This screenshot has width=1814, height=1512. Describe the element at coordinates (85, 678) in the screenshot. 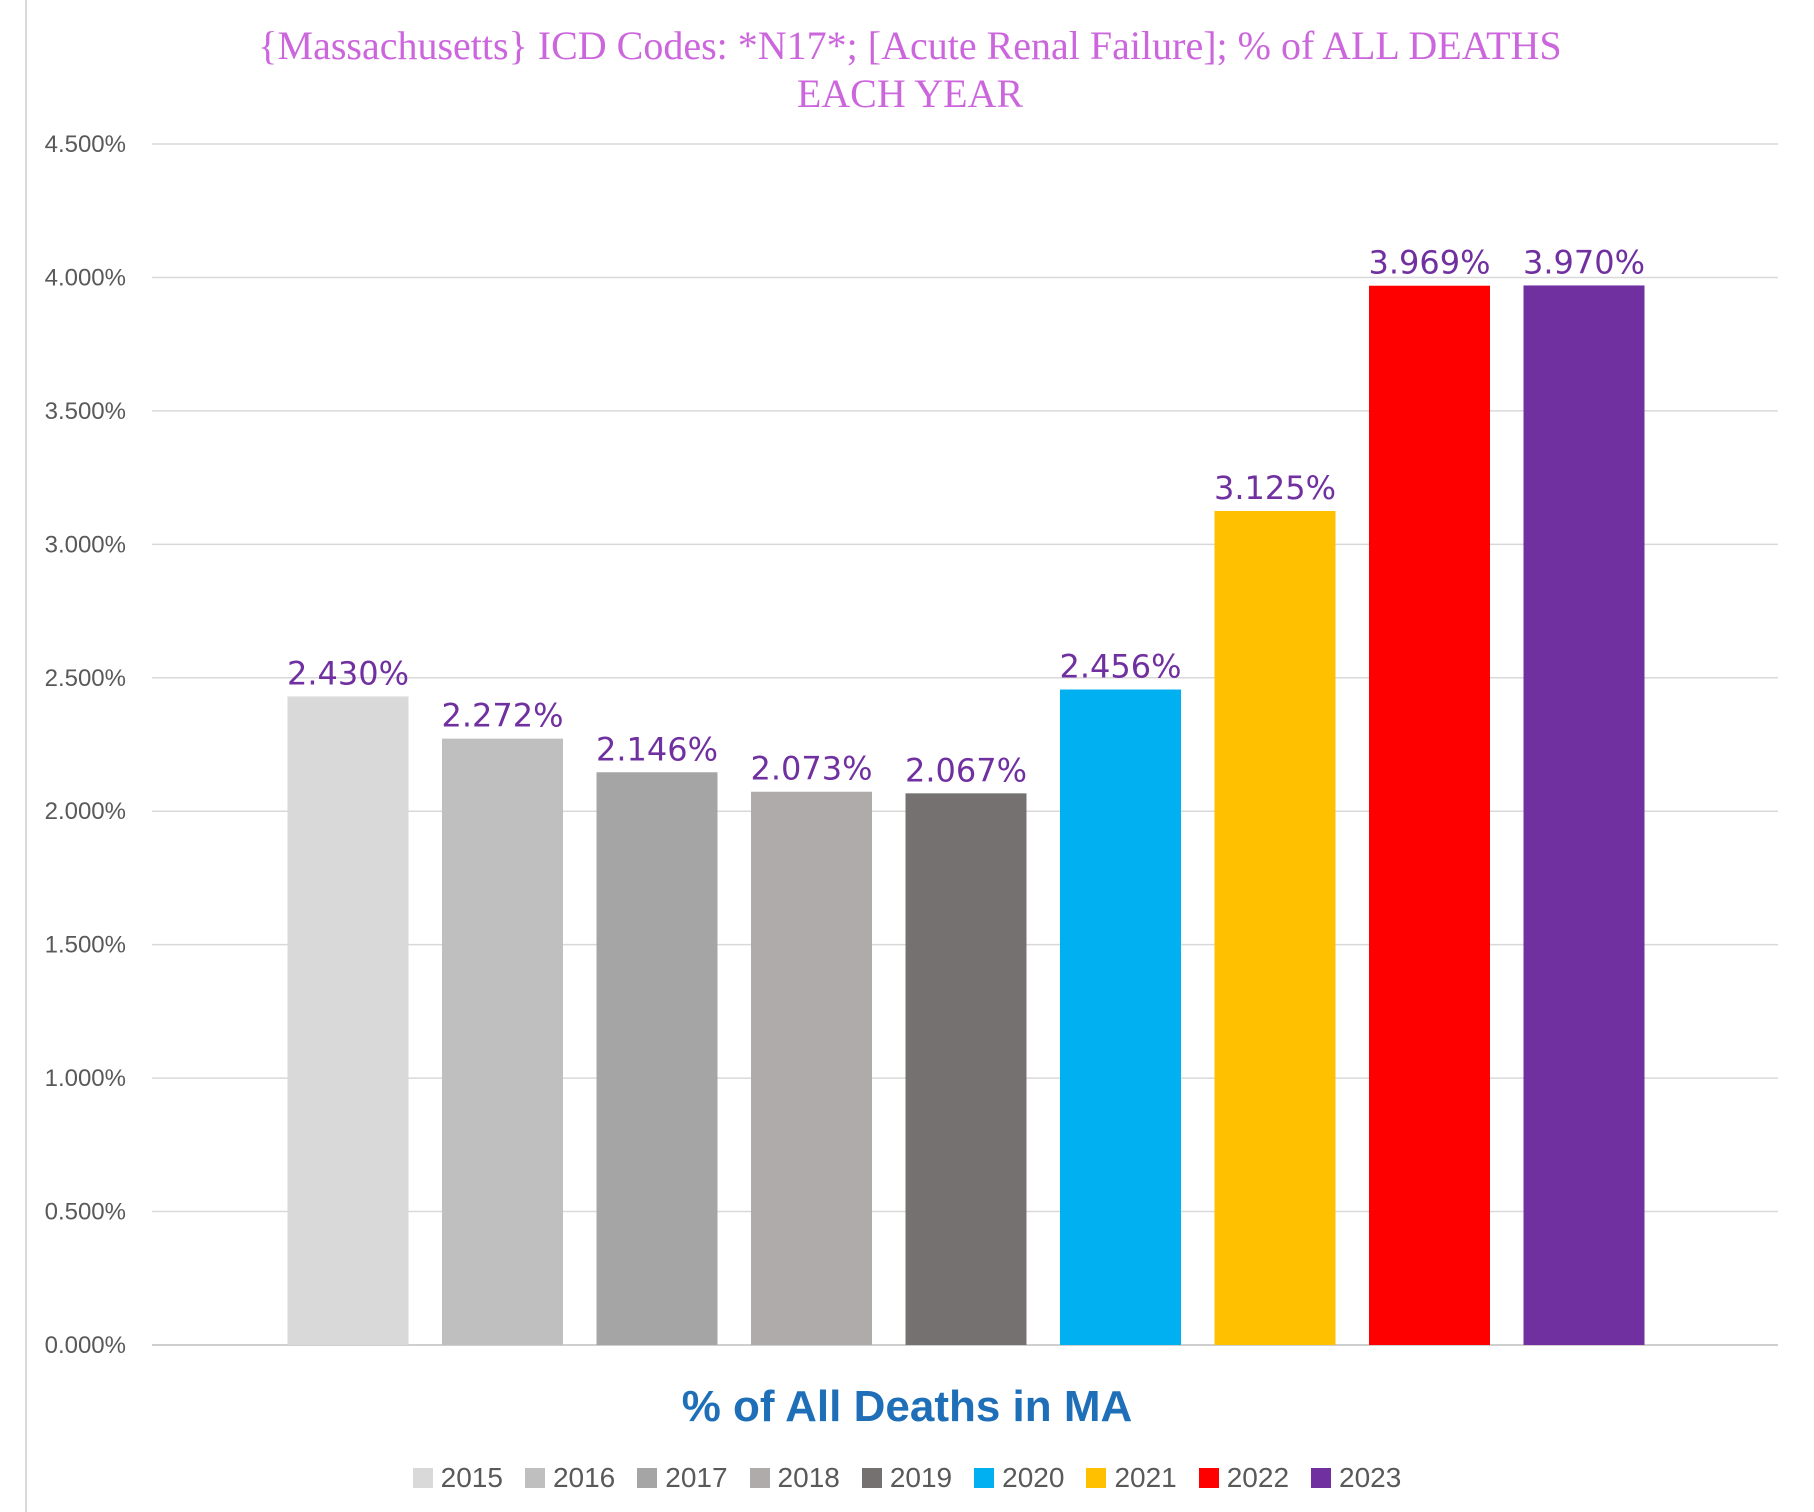

I see `y-tick-label: 2.500%` at that location.